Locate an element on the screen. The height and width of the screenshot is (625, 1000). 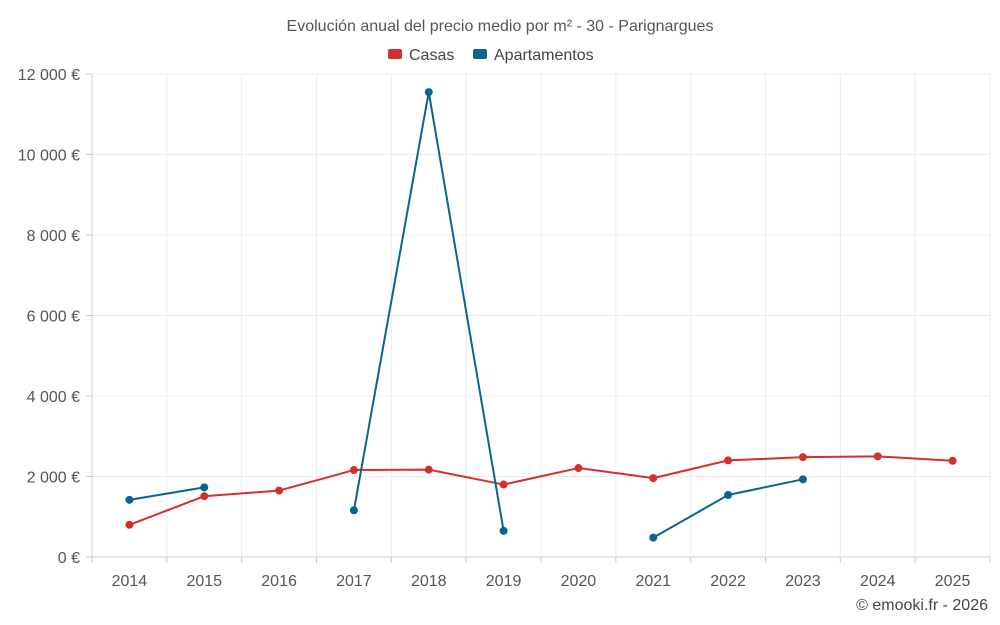
point-apartamentos-2015 is located at coordinates (204, 487).